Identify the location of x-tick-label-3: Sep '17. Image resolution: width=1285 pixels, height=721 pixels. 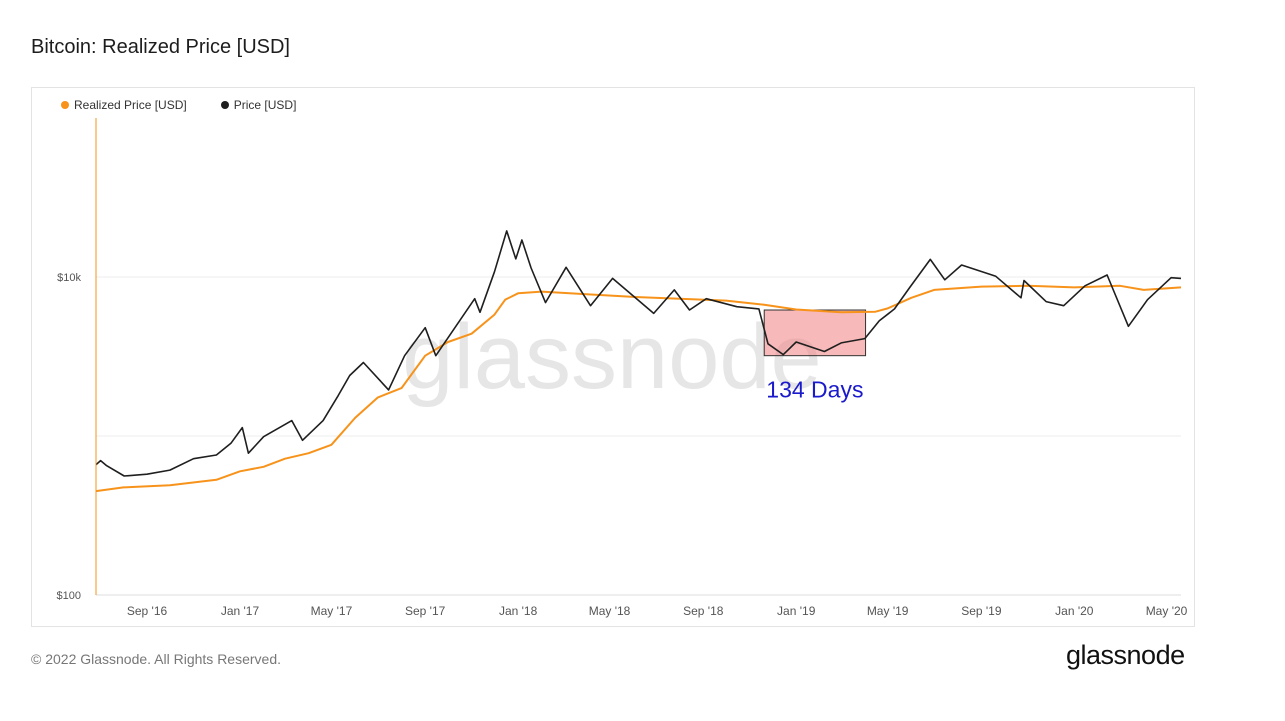
(425, 611).